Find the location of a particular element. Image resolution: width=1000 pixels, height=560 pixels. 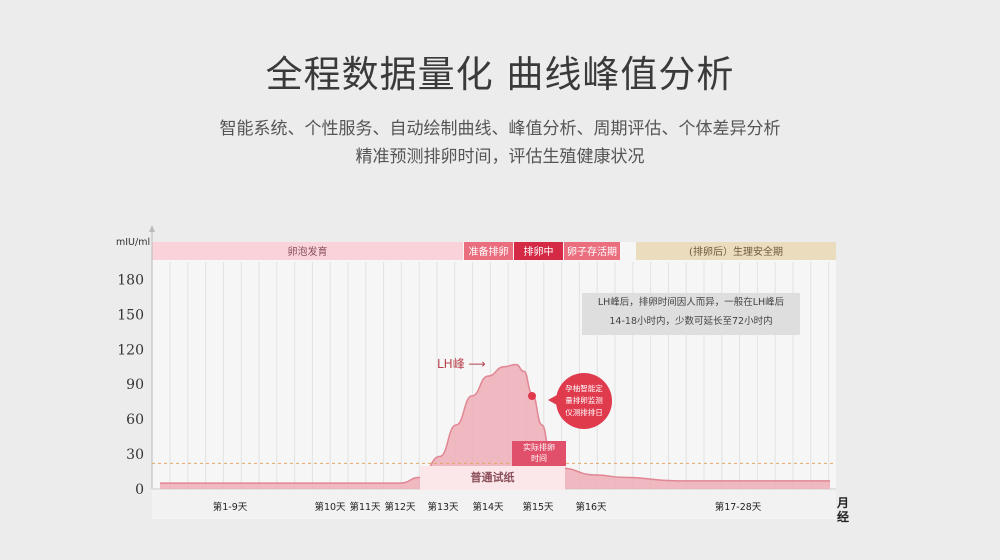

x-axis-label: 经 is located at coordinates (843, 516).